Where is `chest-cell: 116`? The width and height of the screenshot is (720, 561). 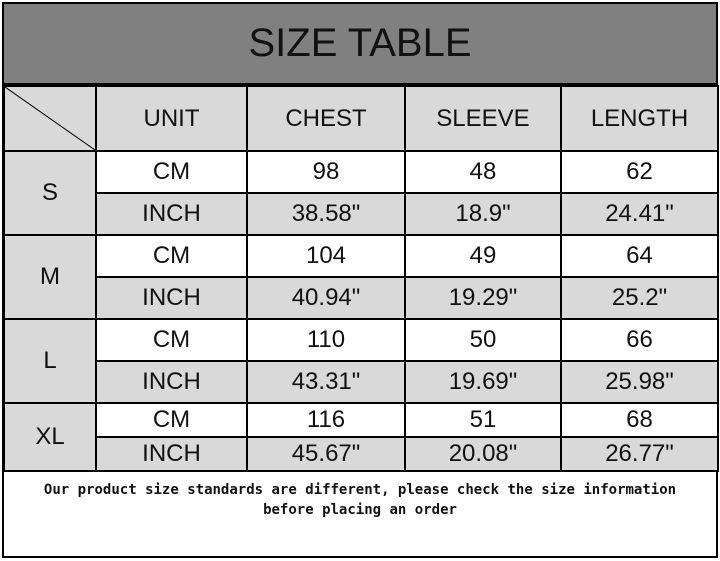
chest-cell: 116 is located at coordinates (326, 420).